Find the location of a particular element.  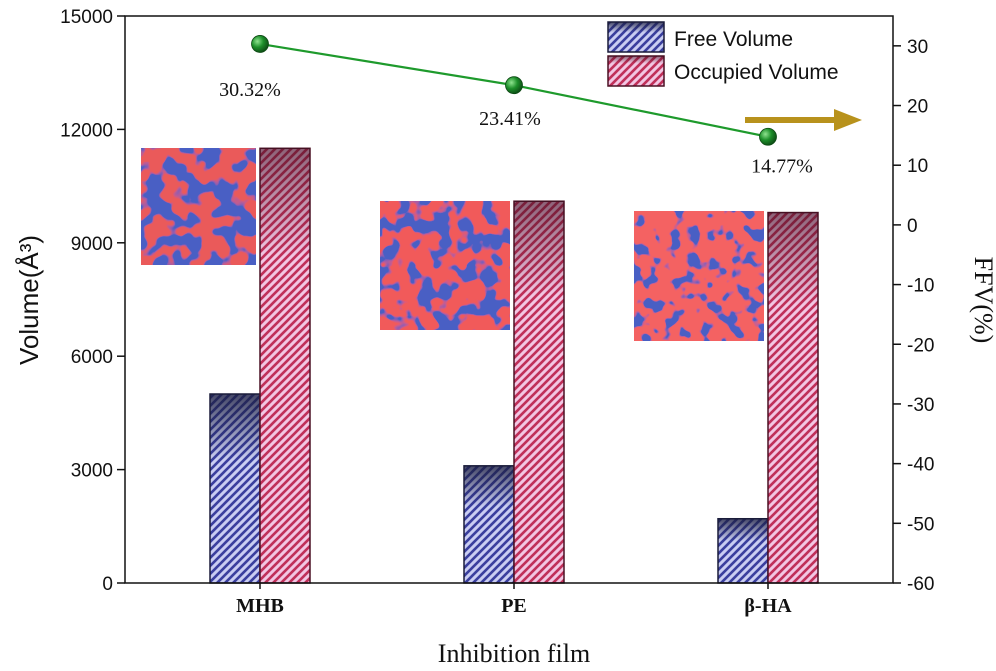

y-tick-label: 3000 is located at coordinates (92, 471).